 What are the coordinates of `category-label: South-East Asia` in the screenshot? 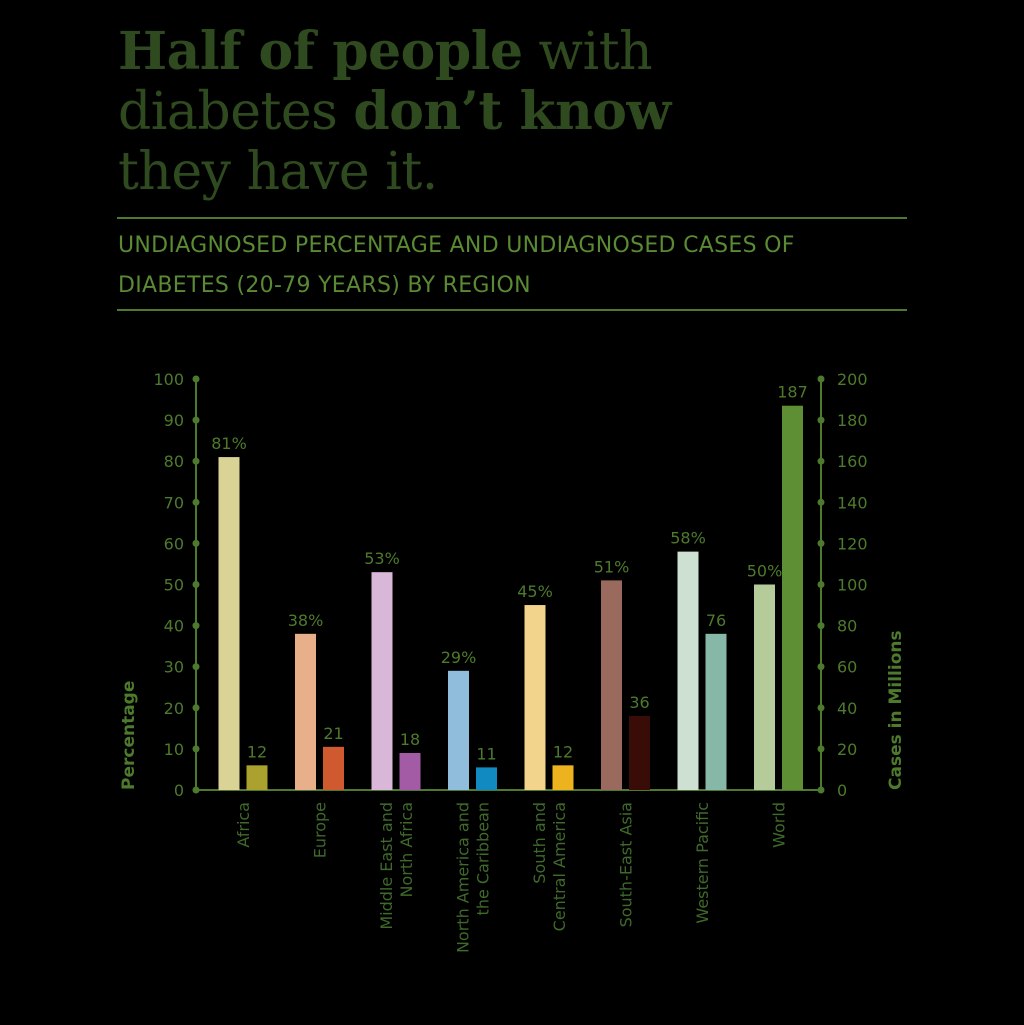 It's located at (626, 864).